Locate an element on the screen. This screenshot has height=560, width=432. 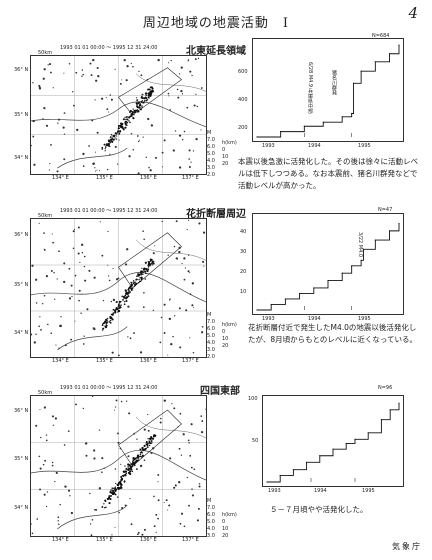
legend-h-value: 0 is located at coordinates (224, 332).